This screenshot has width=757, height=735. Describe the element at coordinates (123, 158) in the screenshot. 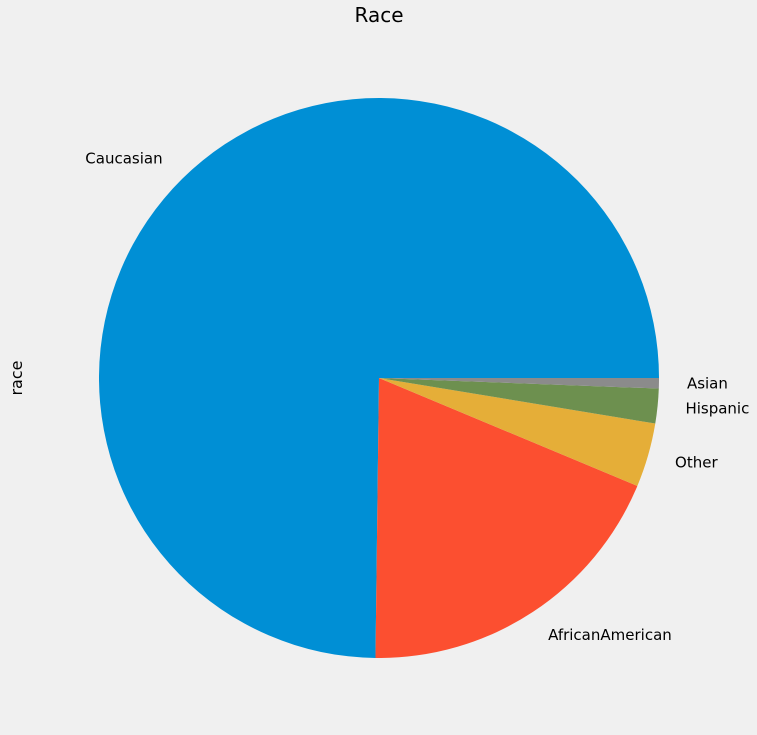

I see `pie-label-caucasian: Caucasian` at that location.